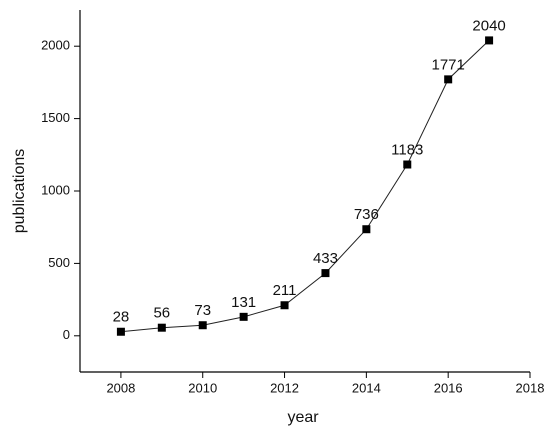  What do you see at coordinates (366, 214) in the screenshot?
I see `data-label: 736` at bounding box center [366, 214].